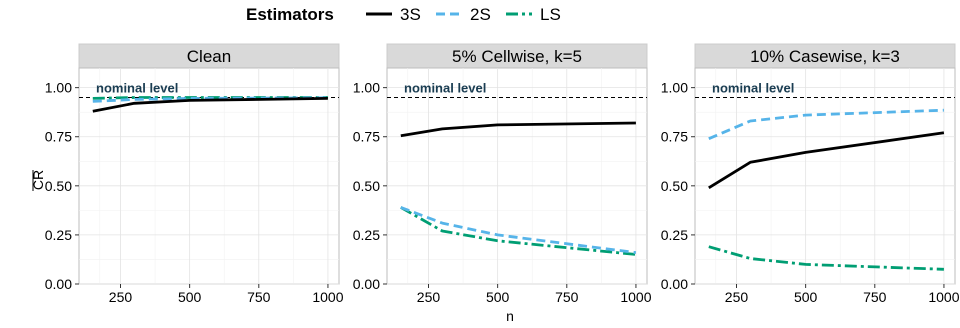  What do you see at coordinates (510, 316) in the screenshot?
I see `x-axis-label: n` at bounding box center [510, 316].